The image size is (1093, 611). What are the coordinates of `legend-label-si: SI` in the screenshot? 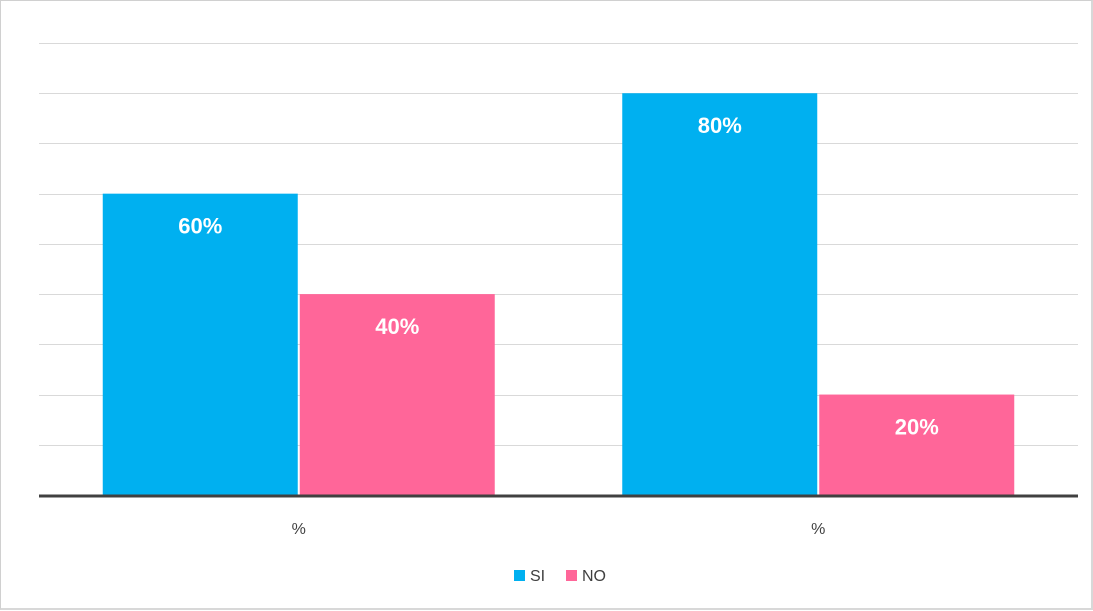 It's located at (537, 576).